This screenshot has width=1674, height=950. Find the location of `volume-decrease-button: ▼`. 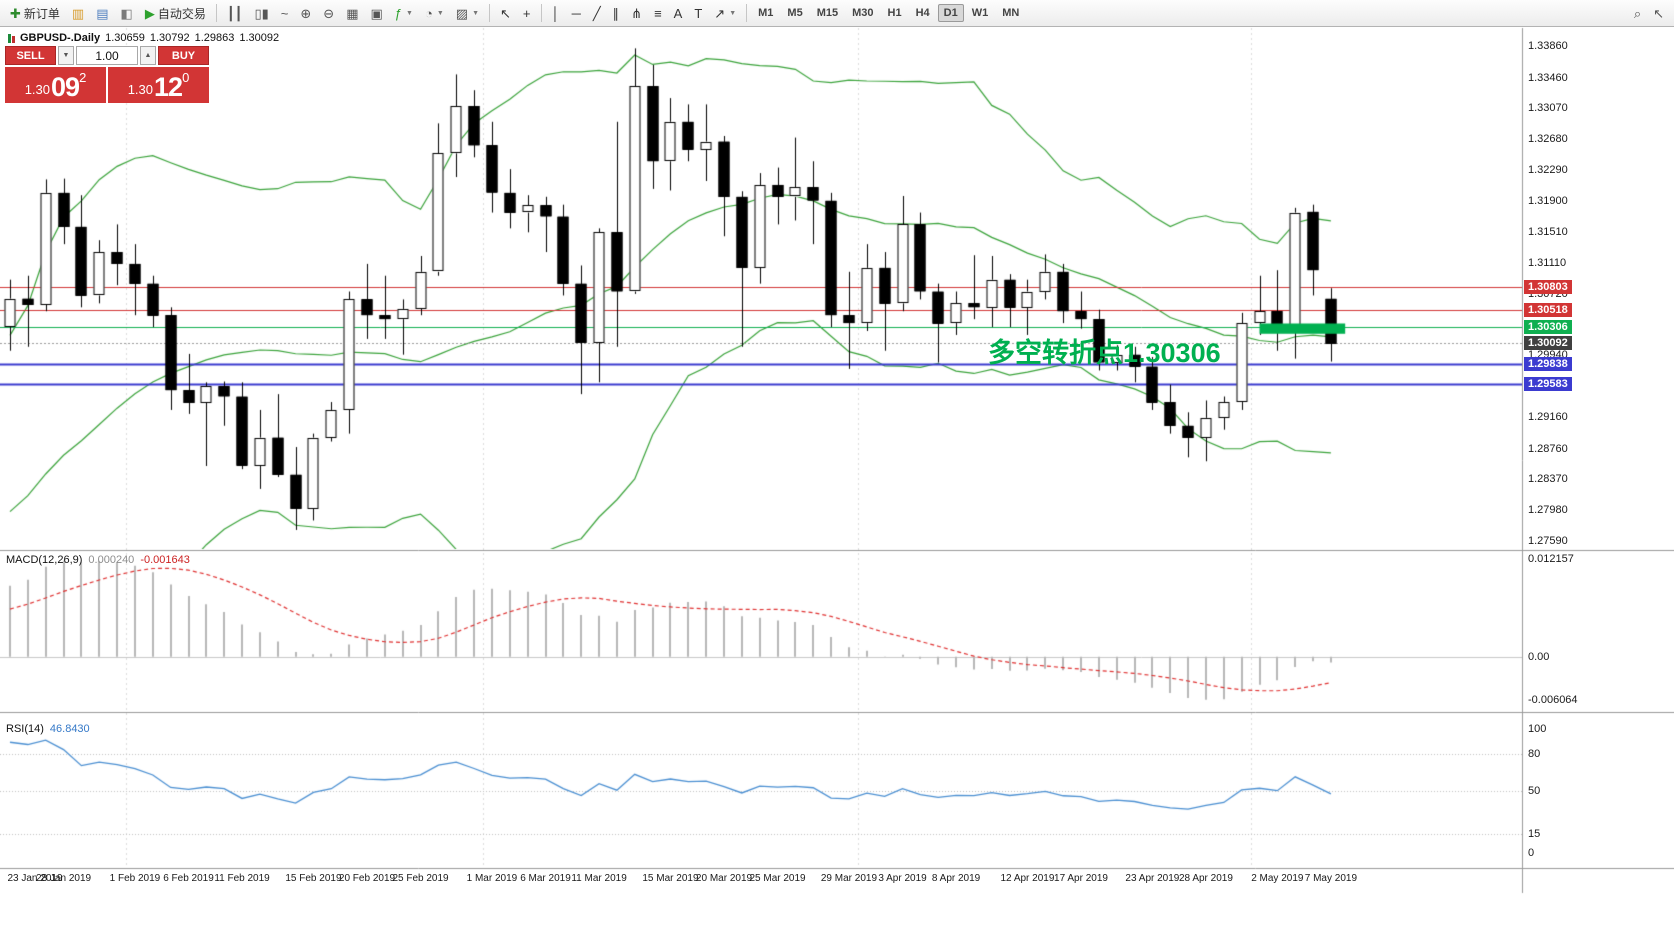

volume-decrease-button: ▼ is located at coordinates (66, 55).